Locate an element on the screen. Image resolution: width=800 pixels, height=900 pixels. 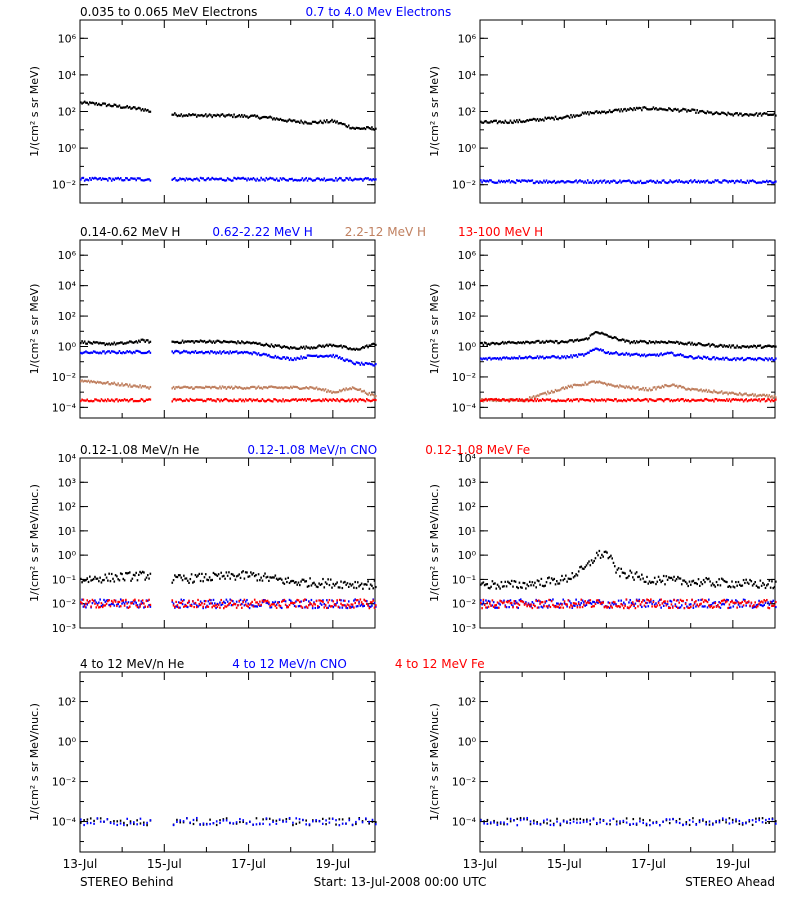
y-tick-label: 10² is located at coordinates (467, 112).